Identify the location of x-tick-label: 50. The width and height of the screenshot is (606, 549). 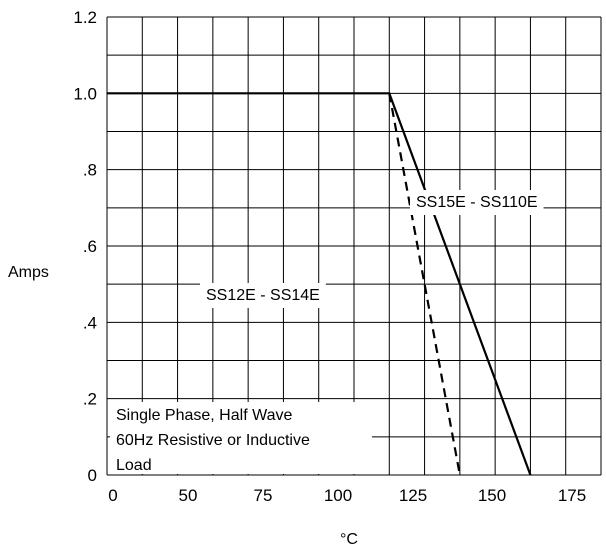
(188, 495).